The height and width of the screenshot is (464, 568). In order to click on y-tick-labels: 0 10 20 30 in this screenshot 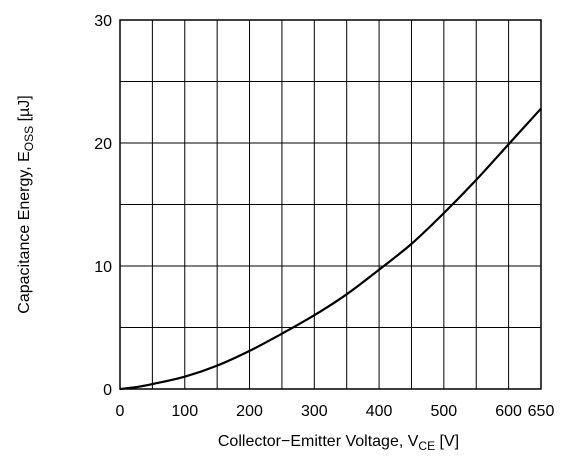, I will do `click(103, 206)`.